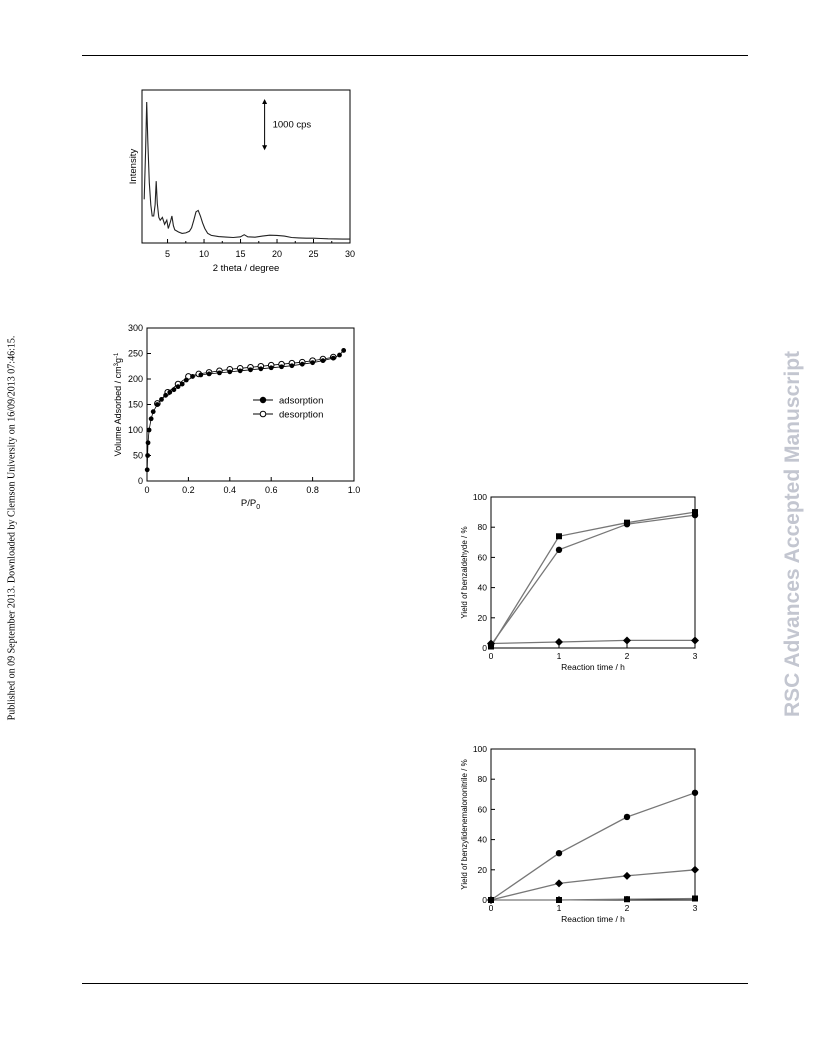 The width and height of the screenshot is (816, 1056). I want to click on benzaldehyde-series-3-line, so click(592, 642).